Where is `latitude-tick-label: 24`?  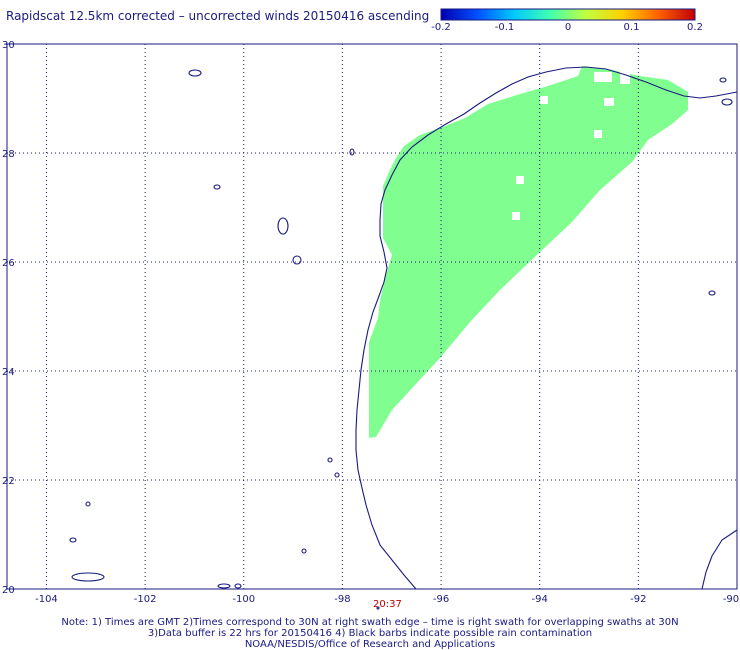 latitude-tick-label: 24 is located at coordinates (8, 372).